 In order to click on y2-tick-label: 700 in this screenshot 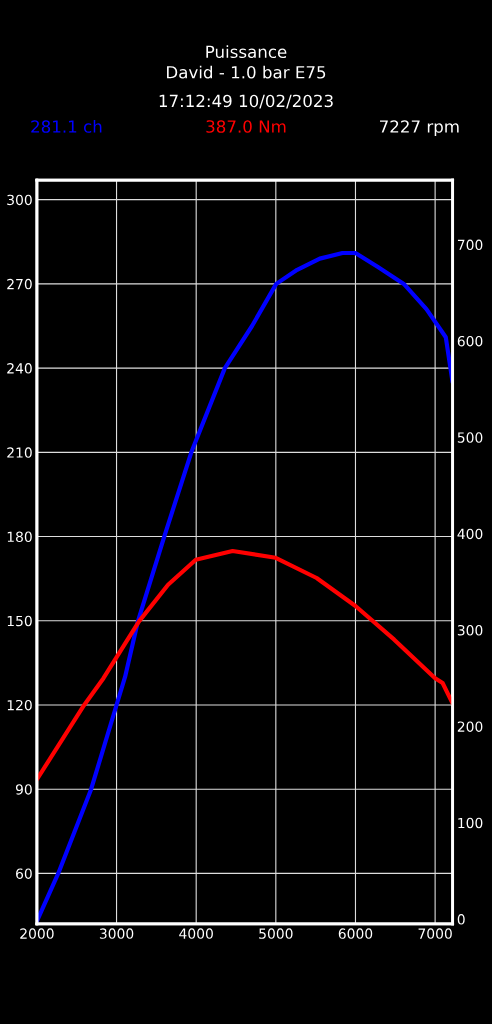, I will do `click(470, 245)`.